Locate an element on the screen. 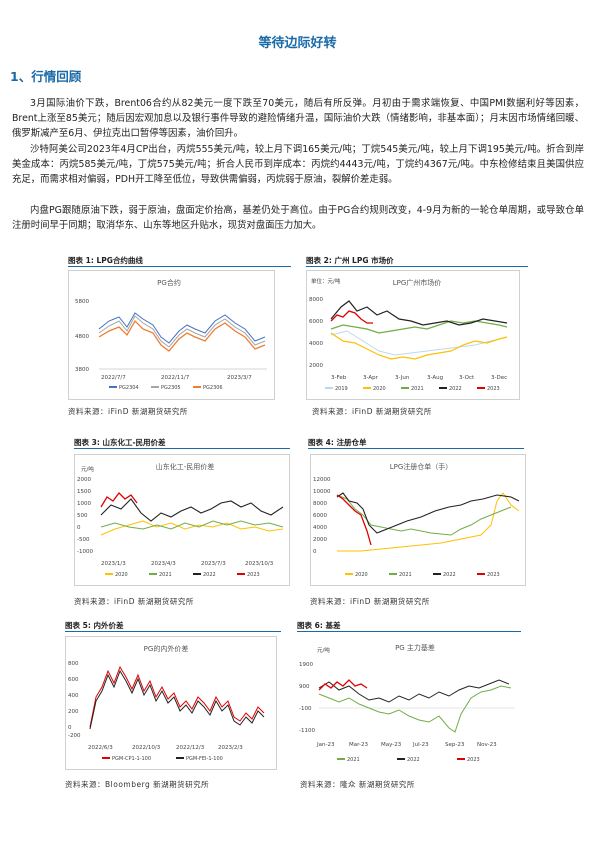 Image resolution: width=595 pixels, height=842 pixels. chart-6-ytick: -100 is located at coordinates (305, 709).